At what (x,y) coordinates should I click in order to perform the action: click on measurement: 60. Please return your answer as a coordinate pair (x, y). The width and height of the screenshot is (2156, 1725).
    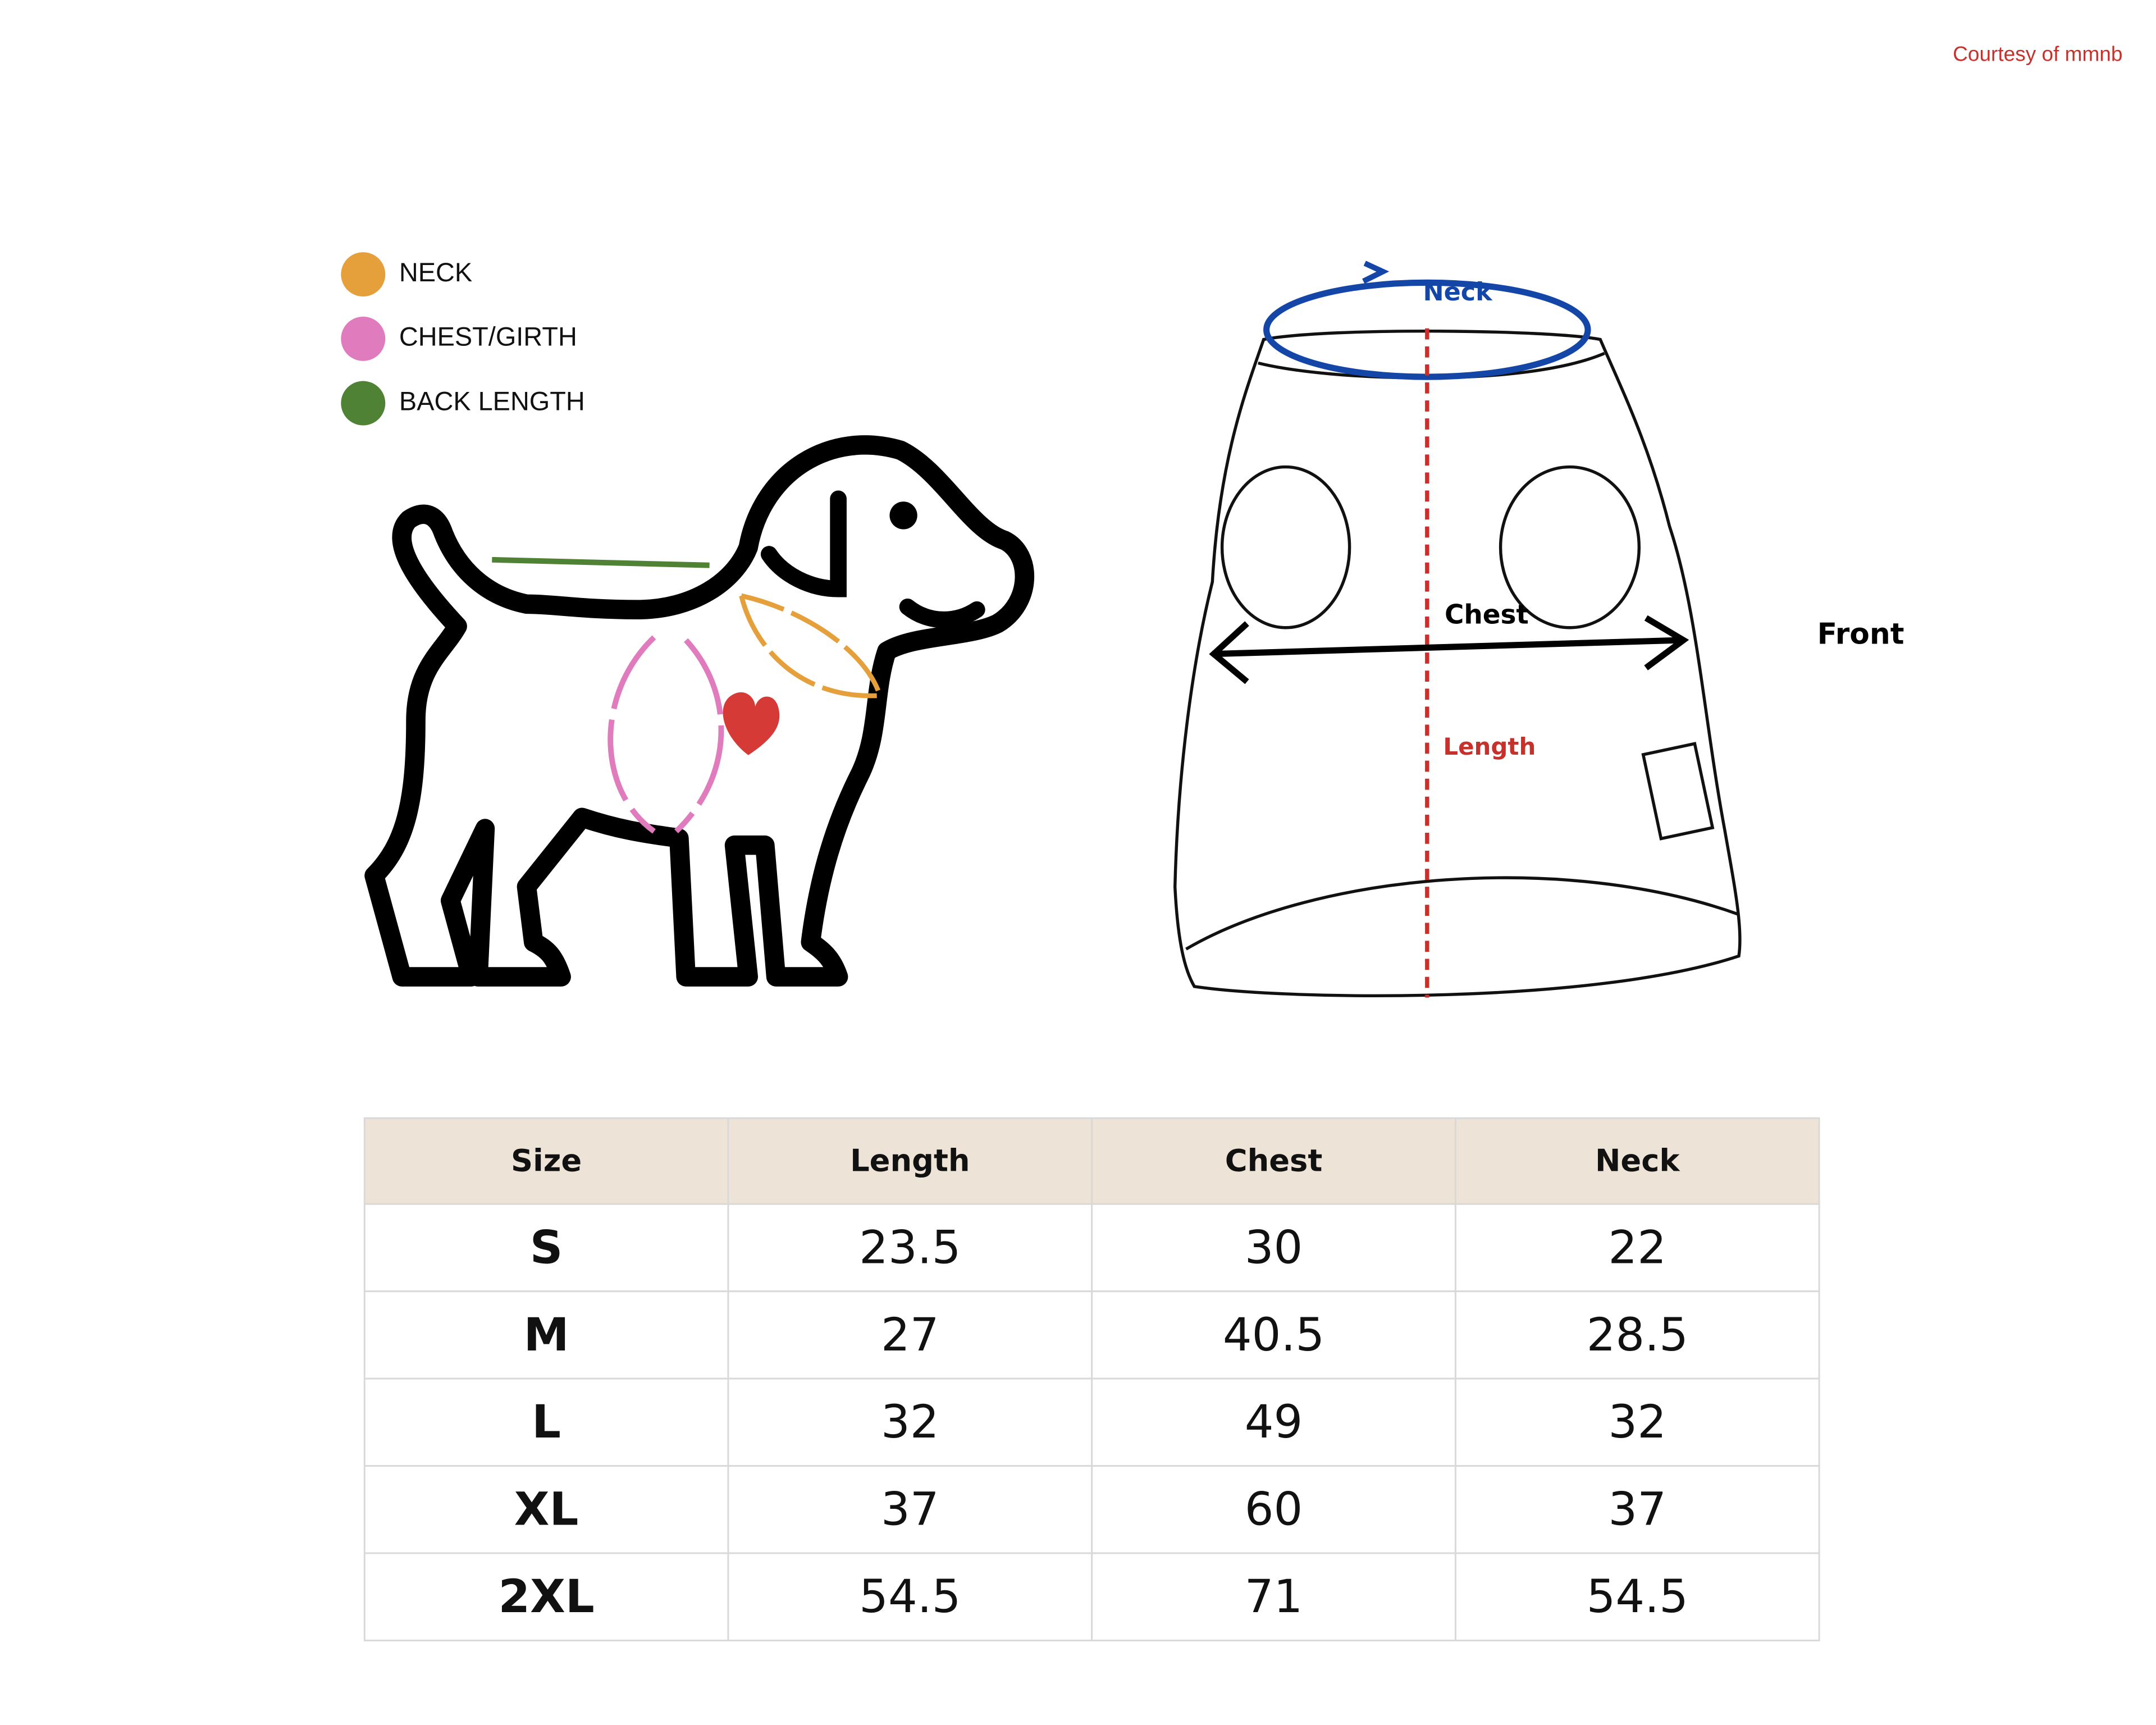
    Looking at the image, I should click on (1274, 1509).